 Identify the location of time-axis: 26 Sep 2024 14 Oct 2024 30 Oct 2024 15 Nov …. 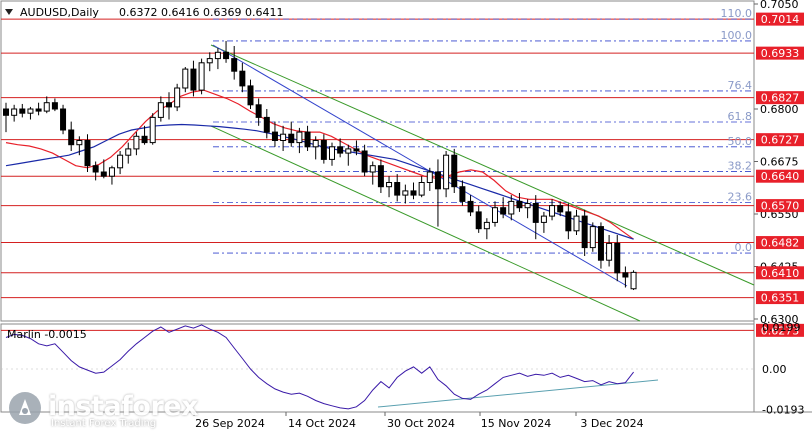
(418, 421).